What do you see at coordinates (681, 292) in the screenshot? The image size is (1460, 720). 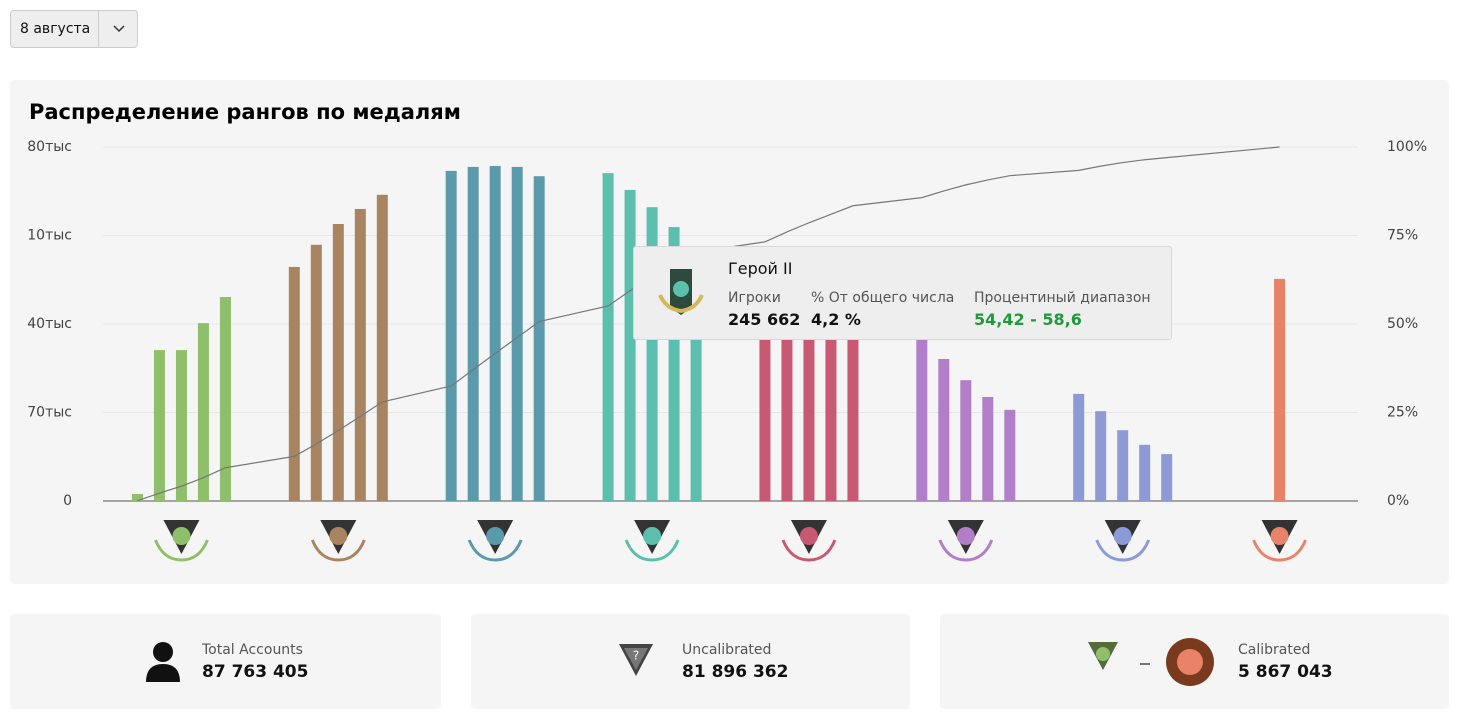 I see `tooltip-medal` at bounding box center [681, 292].